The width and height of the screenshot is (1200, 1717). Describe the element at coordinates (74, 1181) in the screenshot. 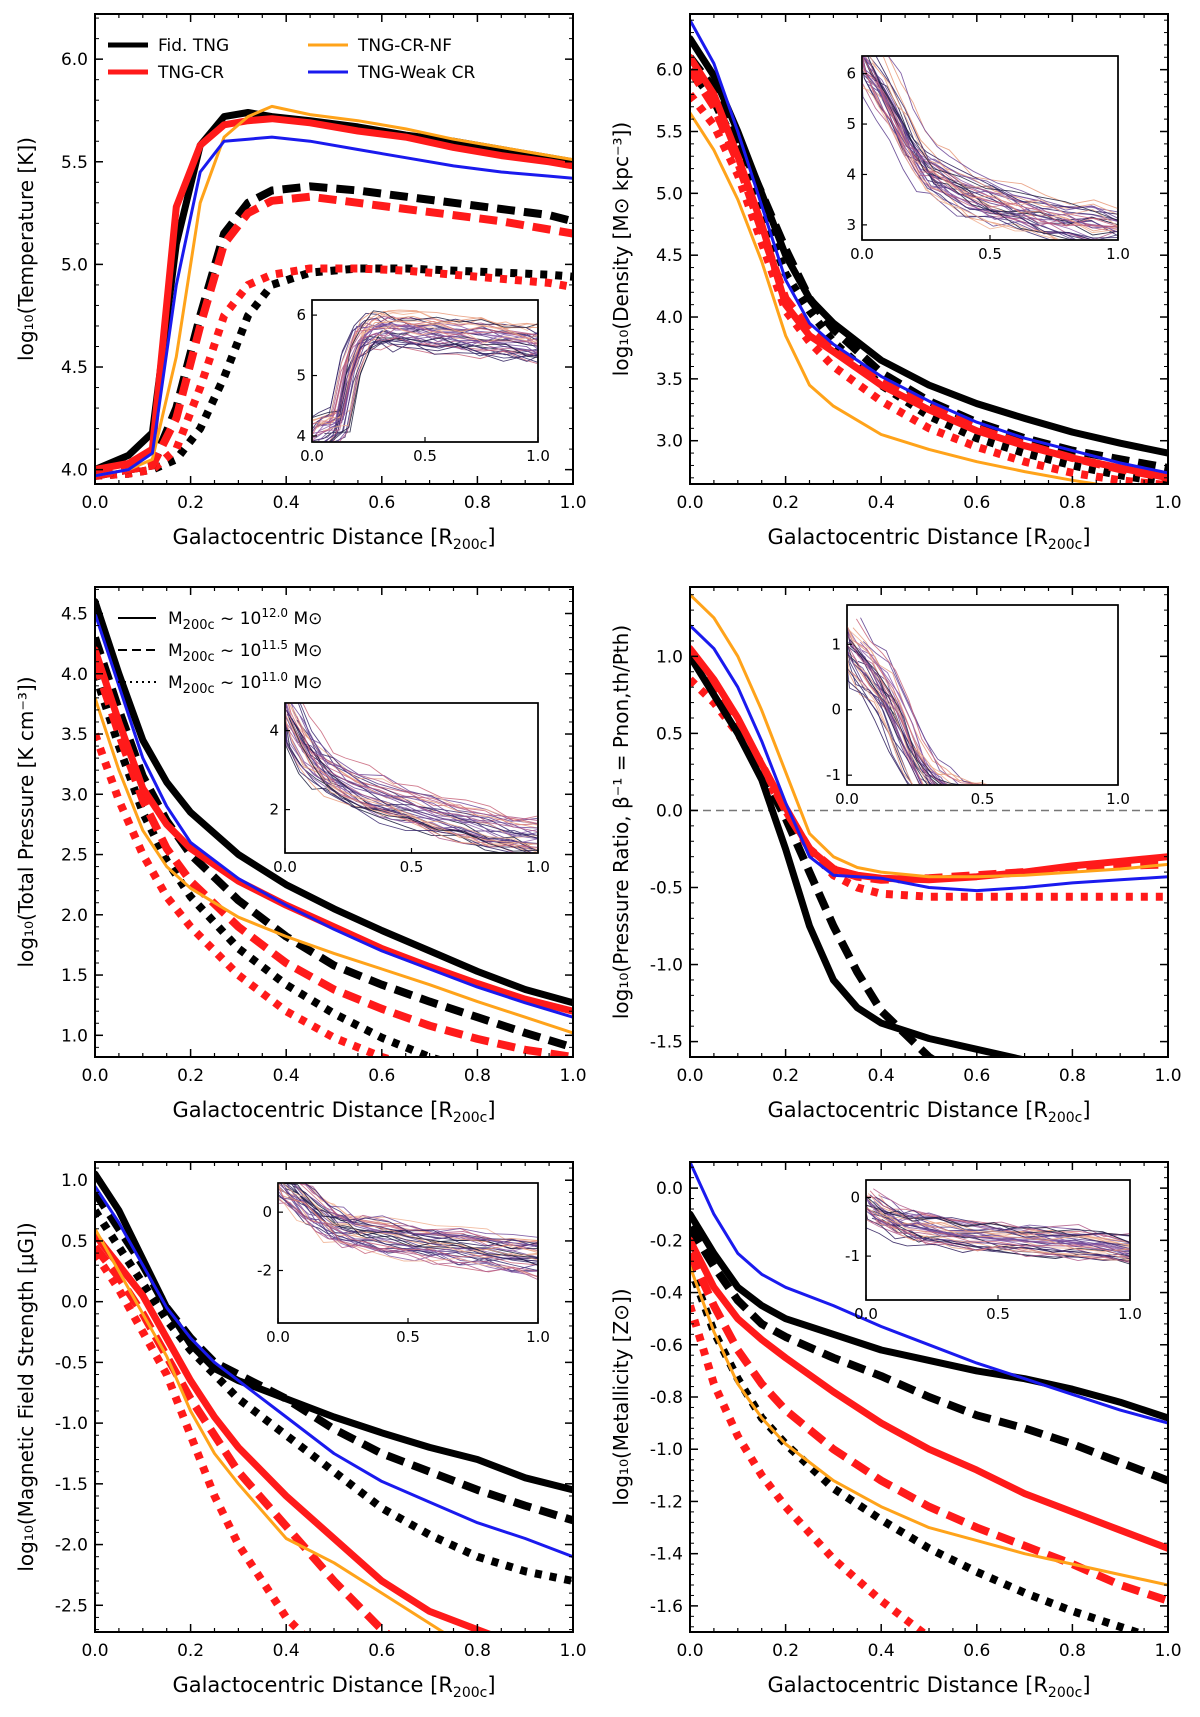

I see `y-tick-label: 1.0` at that location.